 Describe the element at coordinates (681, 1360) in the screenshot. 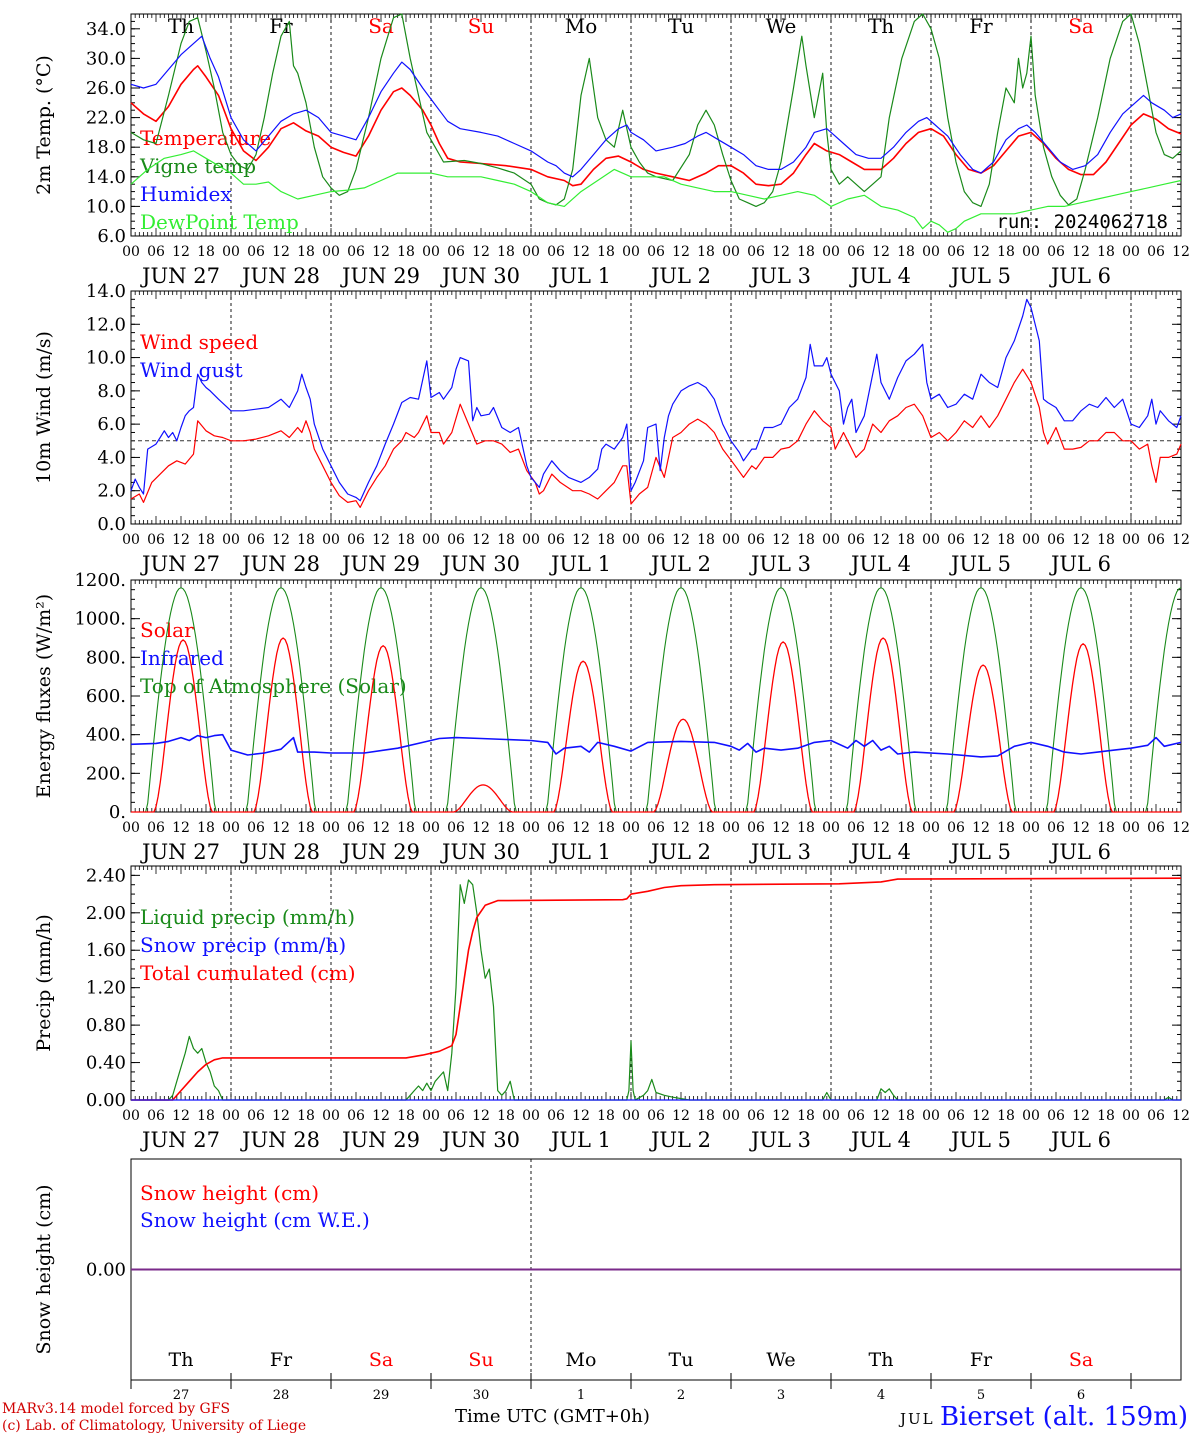

I see `bottom-weekday-label: Tu` at that location.